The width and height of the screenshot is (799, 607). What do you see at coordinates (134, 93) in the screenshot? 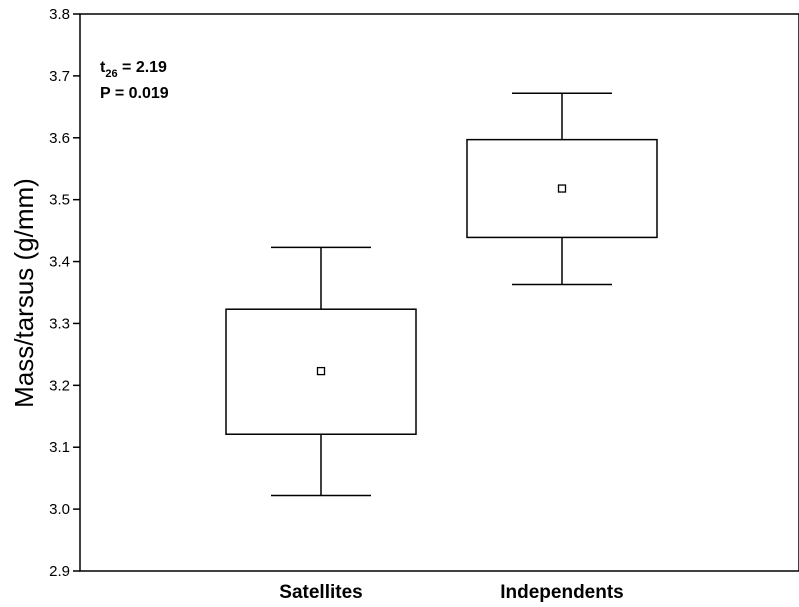
I see `p-value-annotation: P = 0.019` at bounding box center [134, 93].